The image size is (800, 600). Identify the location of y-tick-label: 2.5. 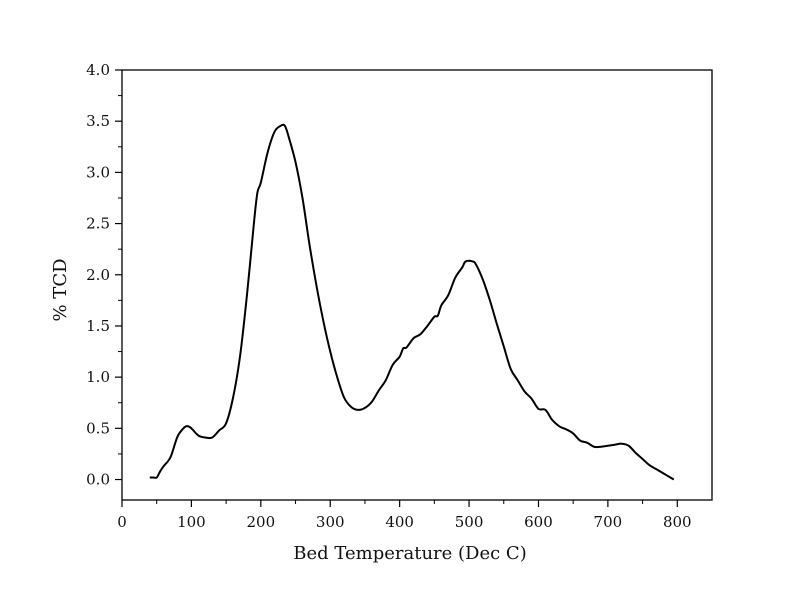
(98, 224).